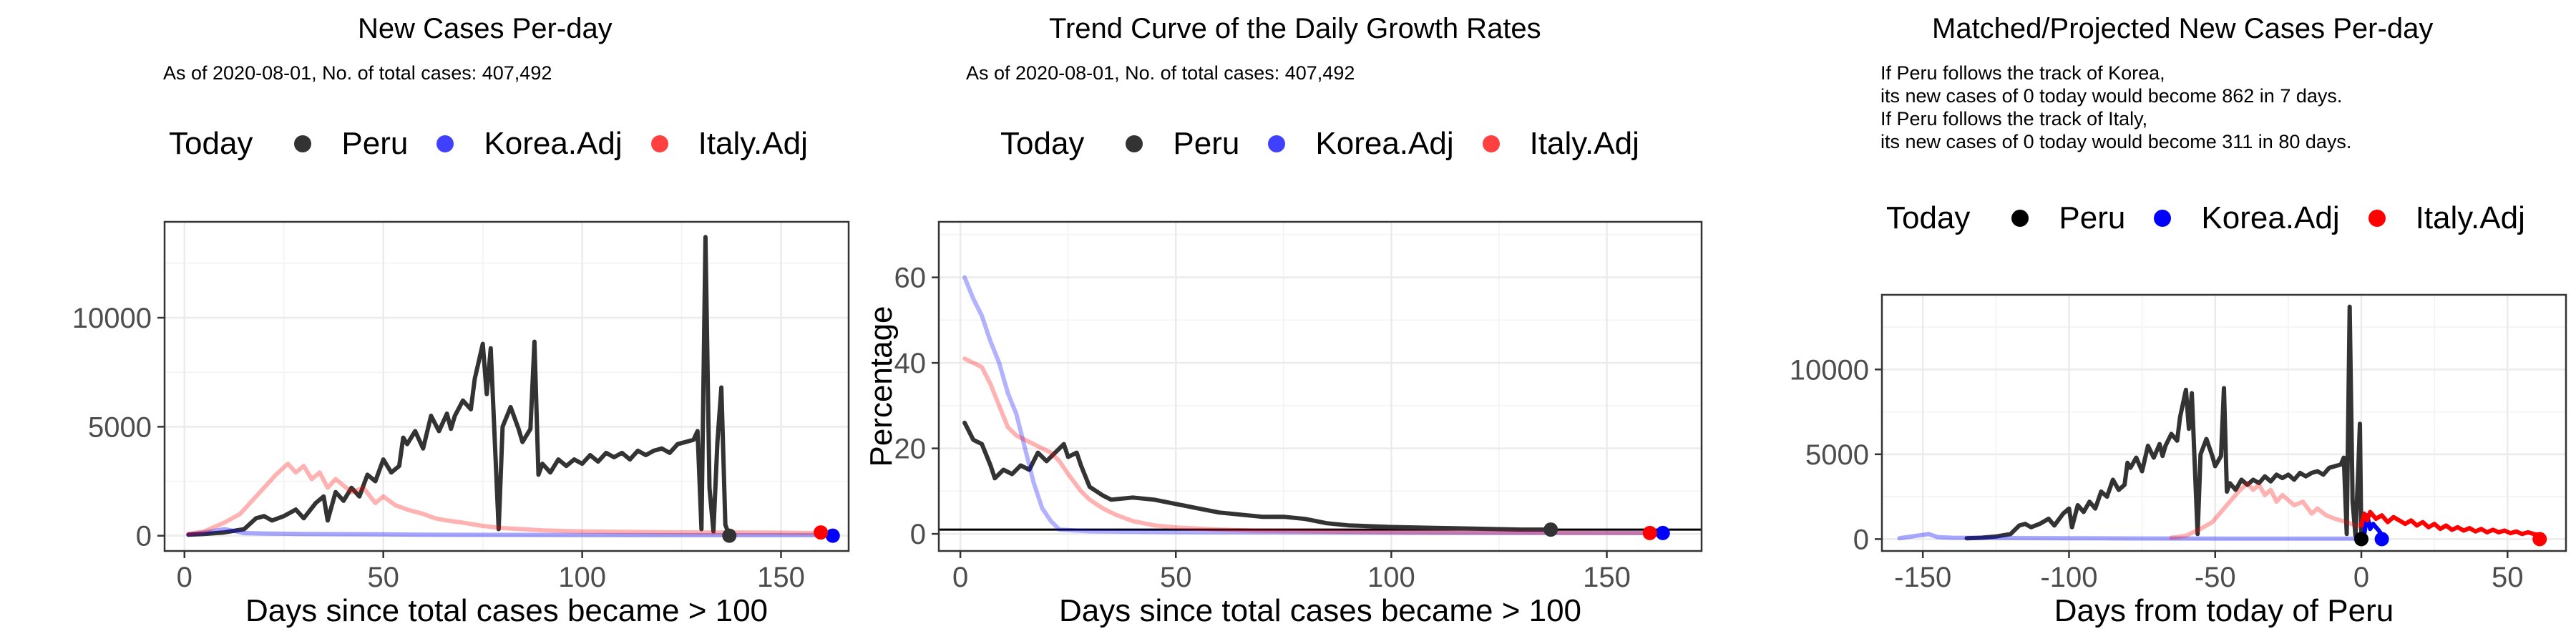  Describe the element at coordinates (2068, 577) in the screenshot. I see `x-tick-label: -100` at that location.